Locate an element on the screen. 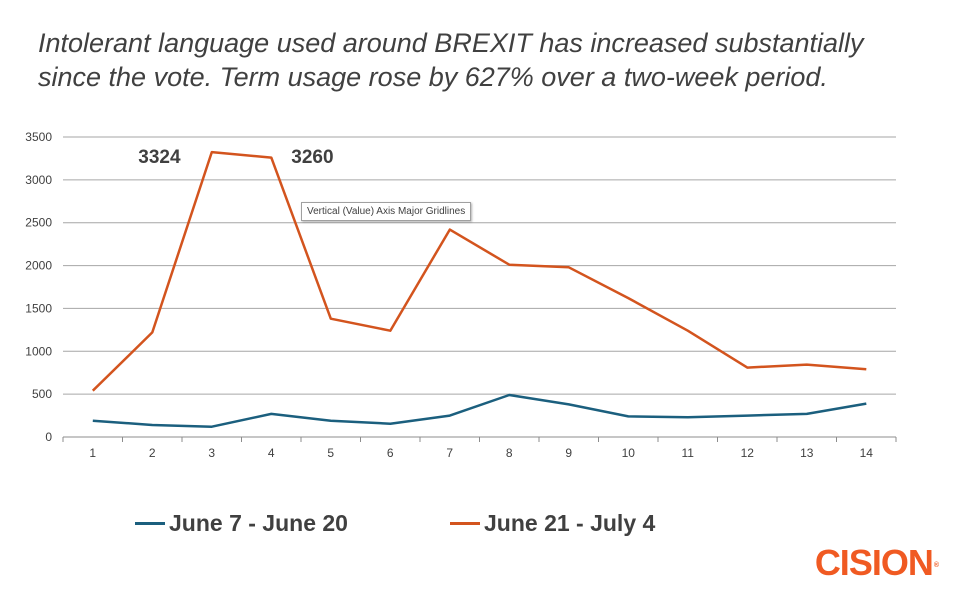  y-tick-label-1000: 1000 is located at coordinates (38, 351).